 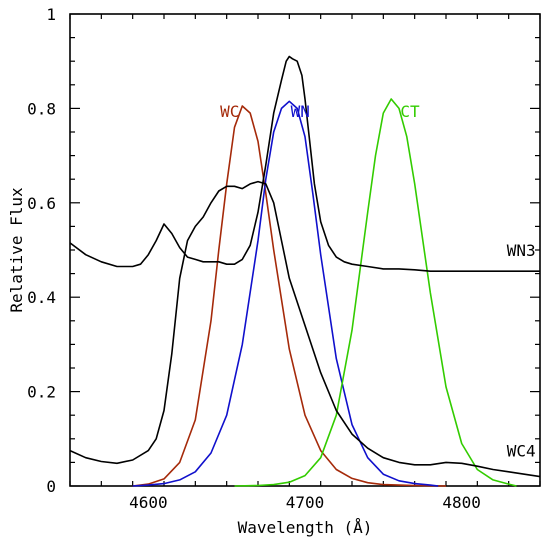 What do you see at coordinates (521, 250) in the screenshot?
I see `series-label-wn3: WN3` at bounding box center [521, 250].